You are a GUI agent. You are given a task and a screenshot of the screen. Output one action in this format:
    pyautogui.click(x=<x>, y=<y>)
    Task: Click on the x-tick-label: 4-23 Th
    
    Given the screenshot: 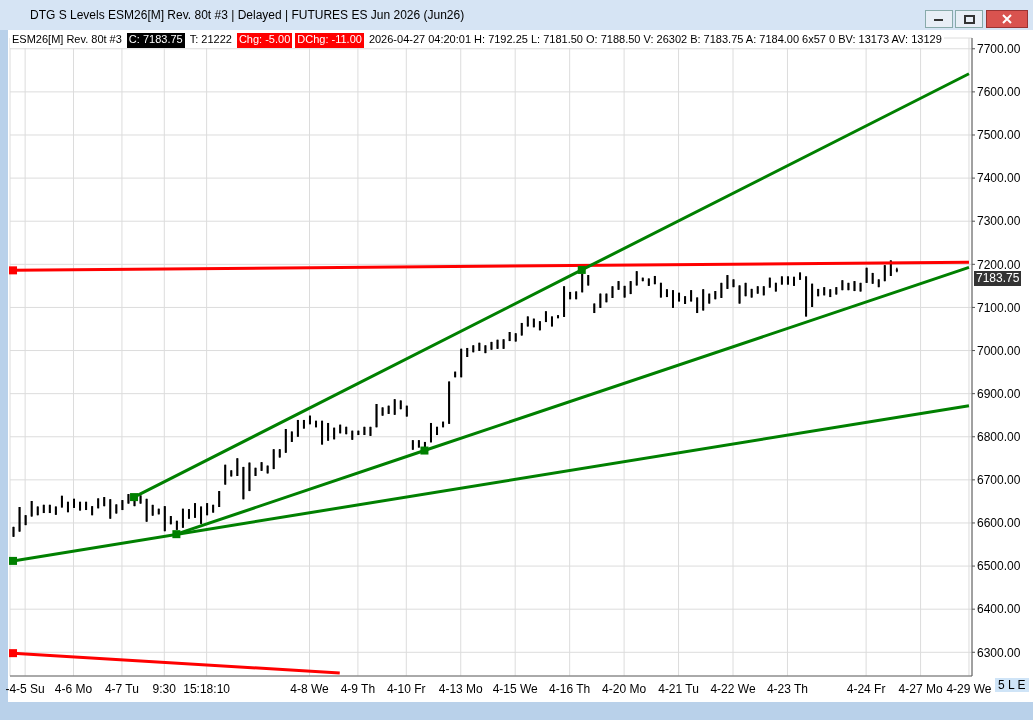 What is the action you would take?
    pyautogui.click(x=787, y=688)
    